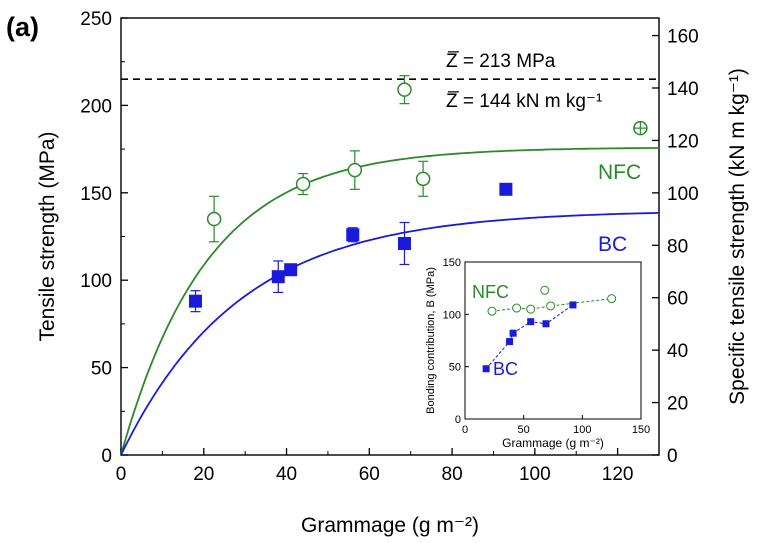 This screenshot has width=757, height=543. I want to click on y-tick-label: 200, so click(96, 106).